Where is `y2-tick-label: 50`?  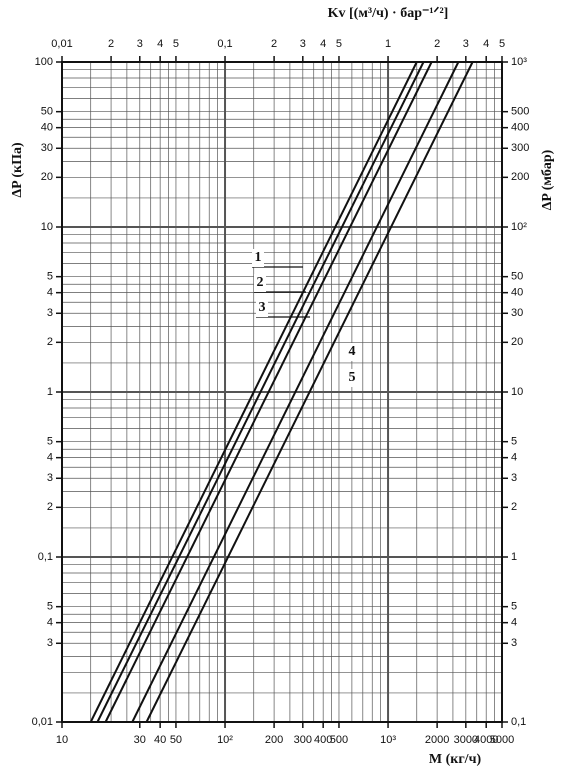 y2-tick-label: 50 is located at coordinates (517, 277).